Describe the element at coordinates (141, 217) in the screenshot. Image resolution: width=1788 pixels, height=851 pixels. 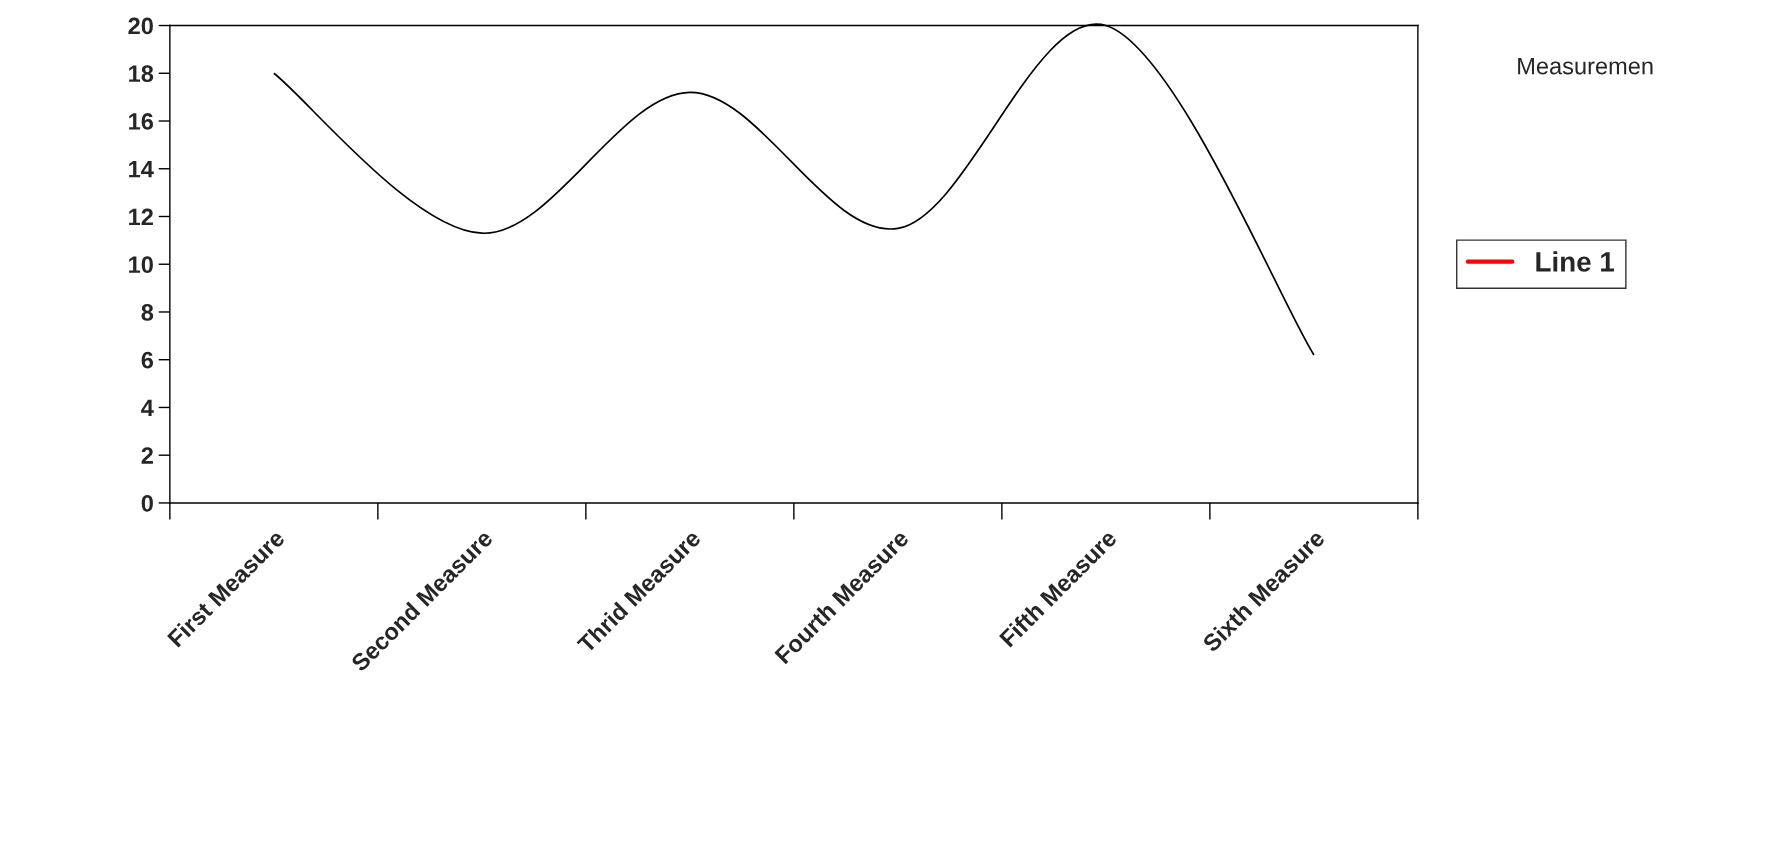
I see `y-tick-label: 12` at that location.